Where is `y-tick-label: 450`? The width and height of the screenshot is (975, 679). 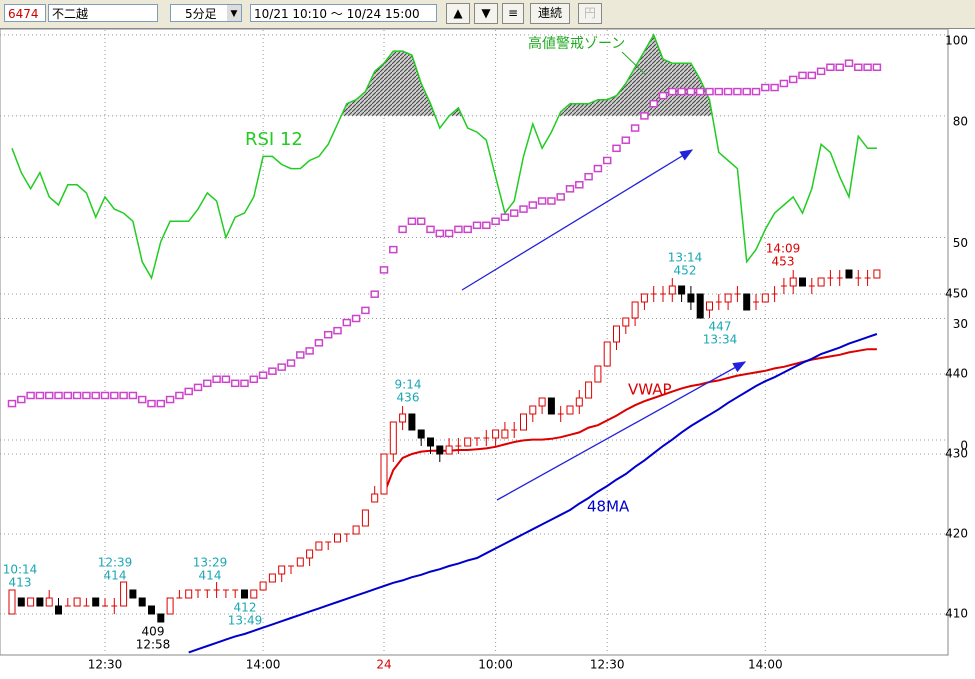
y-tick-label: 450 is located at coordinates (956, 294).